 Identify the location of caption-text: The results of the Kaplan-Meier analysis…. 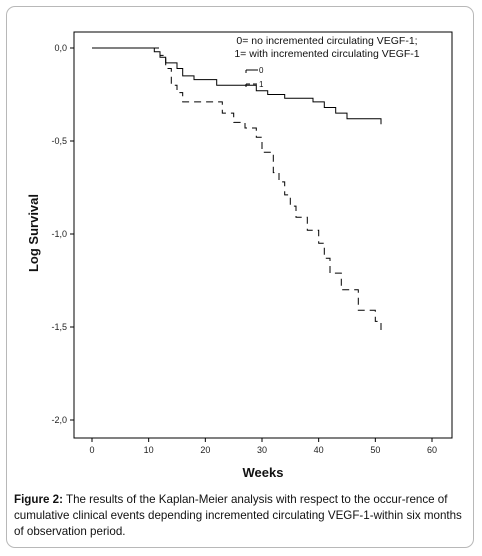
(238, 515).